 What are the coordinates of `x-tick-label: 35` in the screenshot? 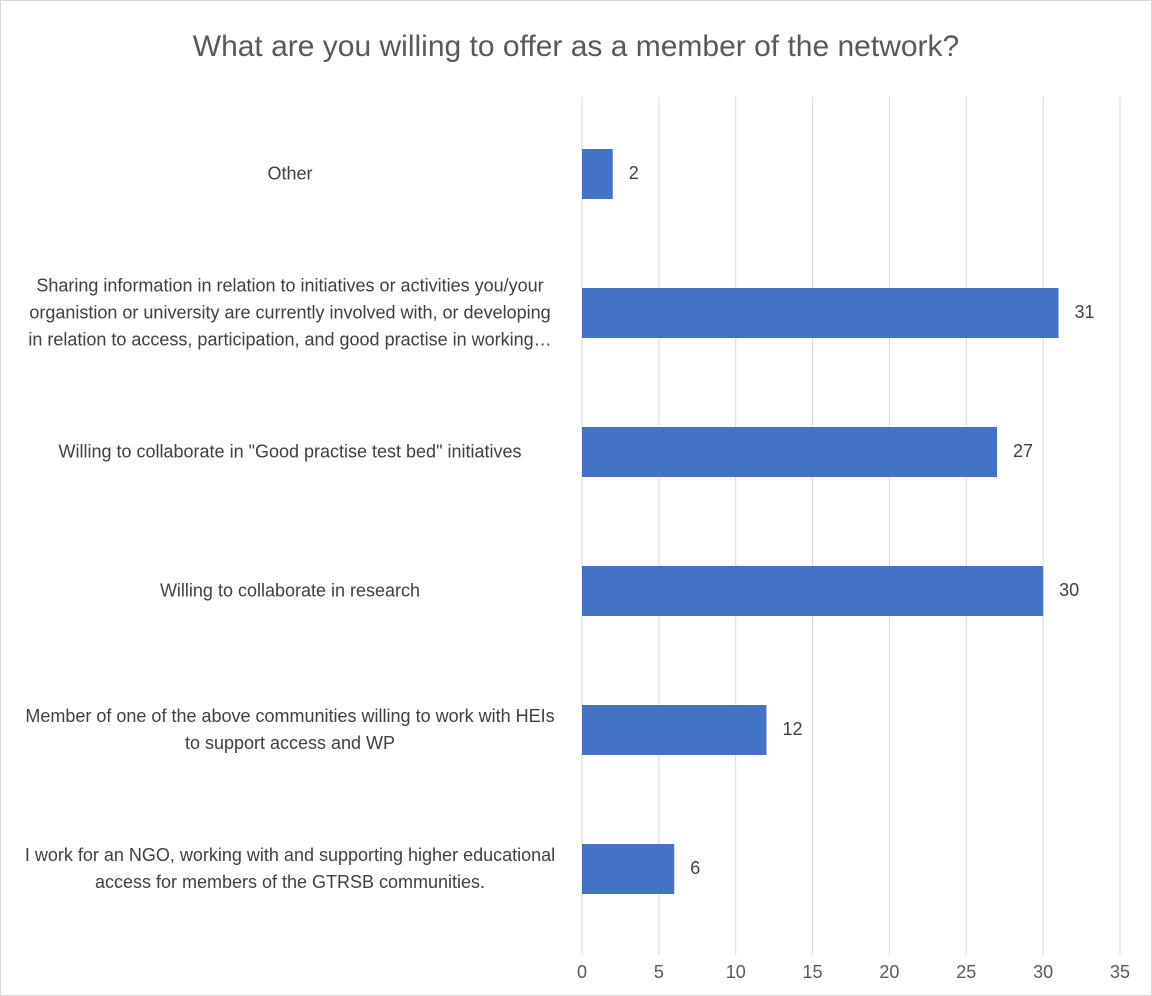 It's located at (1120, 972).